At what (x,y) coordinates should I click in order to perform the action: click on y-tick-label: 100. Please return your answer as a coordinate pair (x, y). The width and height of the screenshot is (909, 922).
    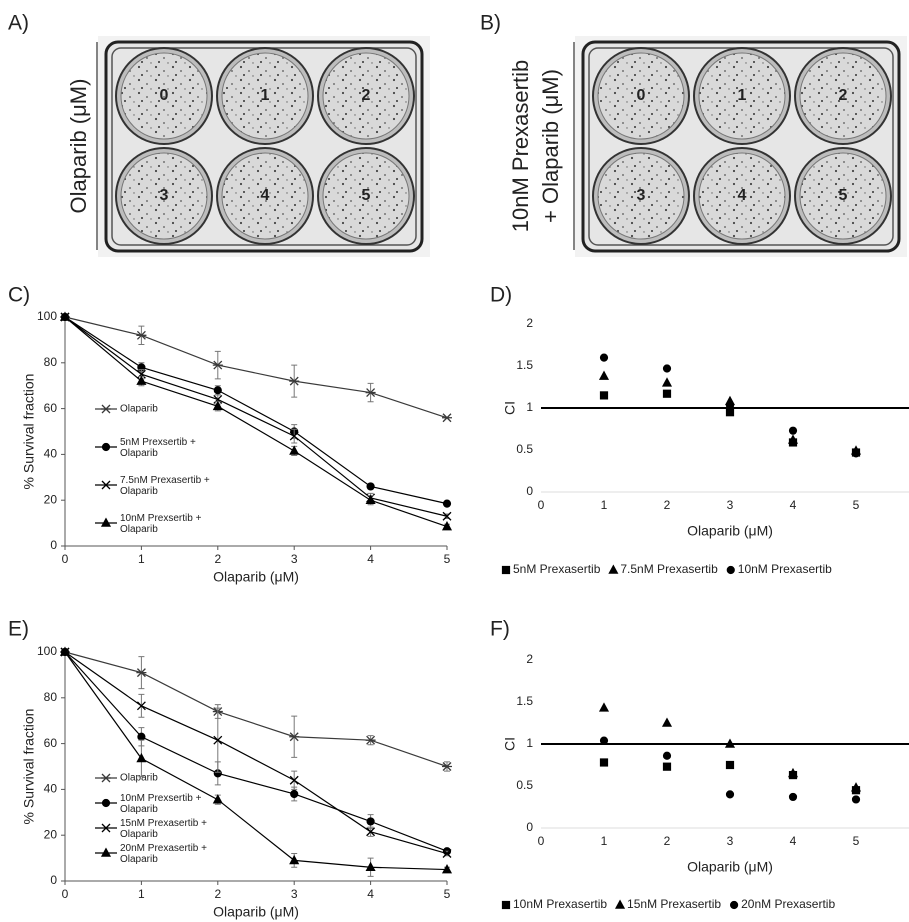
    Looking at the image, I should click on (47, 651).